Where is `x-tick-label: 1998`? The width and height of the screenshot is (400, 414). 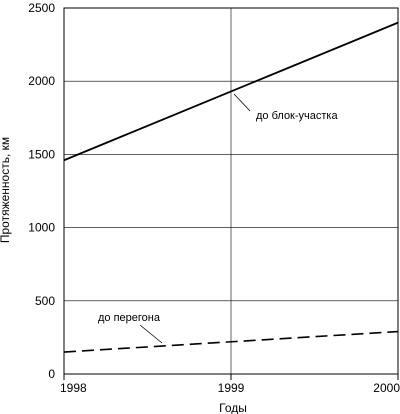
x-tick-label: 1998 is located at coordinates (73, 388).